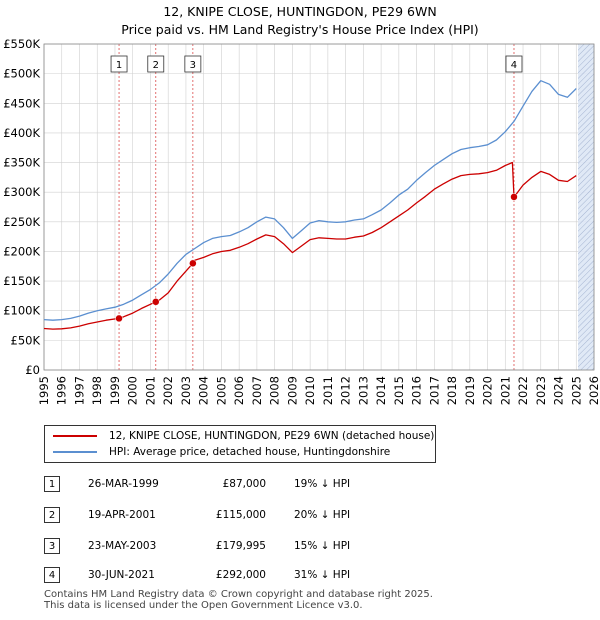 This screenshot has height=620, width=600. I want to click on sale-row: 4 30-JUN-2021 £292,000 31% ↓ HPI, so click(254, 576).